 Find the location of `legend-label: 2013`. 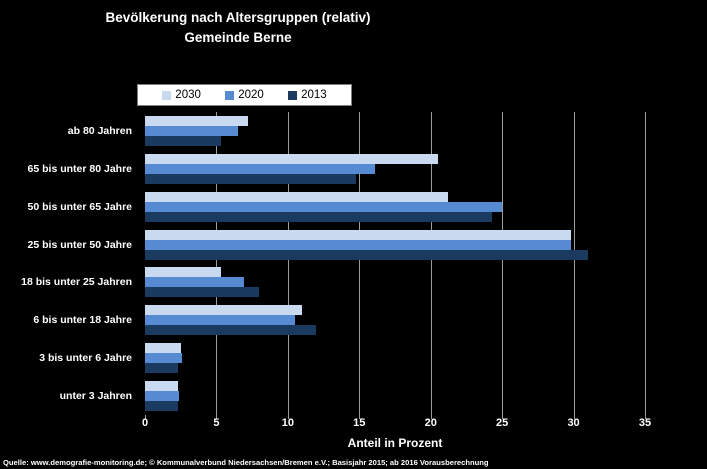

legend-label: 2013 is located at coordinates (314, 95).